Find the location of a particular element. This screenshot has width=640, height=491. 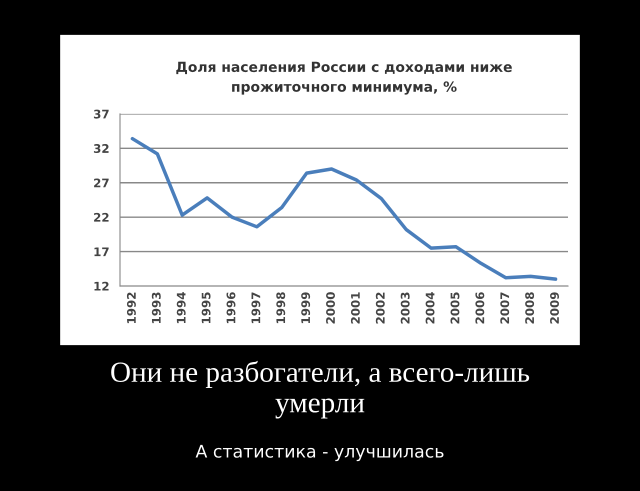

y-tick-label: 12 is located at coordinates (101, 286).